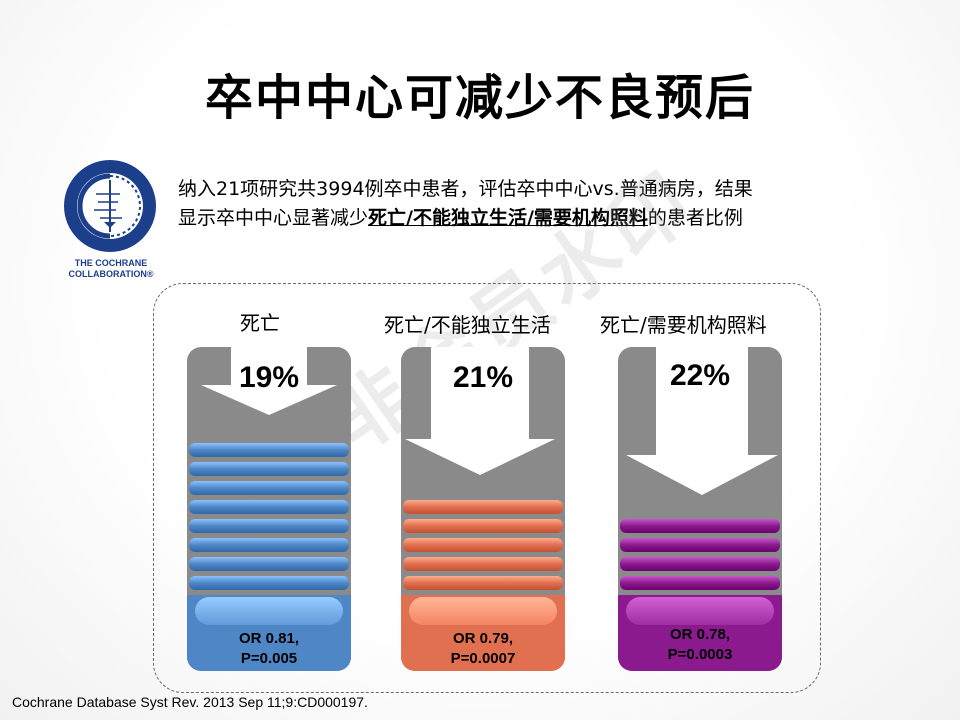 Image resolution: width=960 pixels, height=720 pixels. I want to click on odds-ratio-line2: P=0.005, so click(269, 658).